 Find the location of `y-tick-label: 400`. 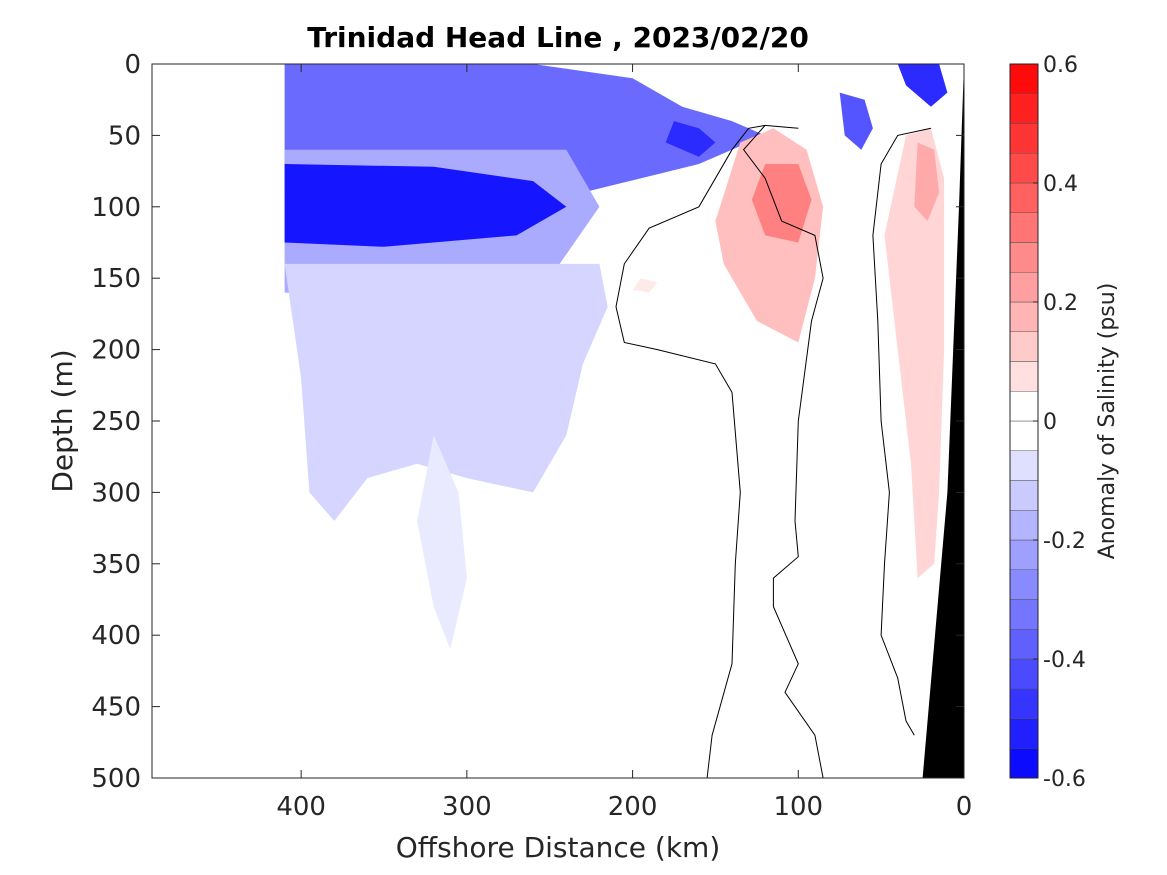

y-tick-label: 400 is located at coordinates (116, 636).